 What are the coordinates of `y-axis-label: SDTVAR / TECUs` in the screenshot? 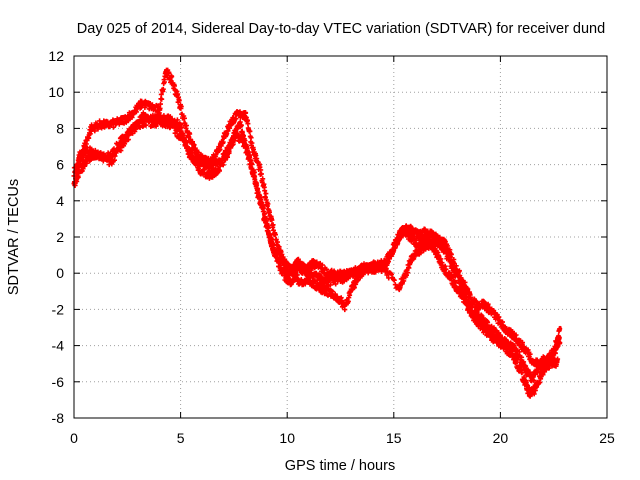 It's located at (14, 237).